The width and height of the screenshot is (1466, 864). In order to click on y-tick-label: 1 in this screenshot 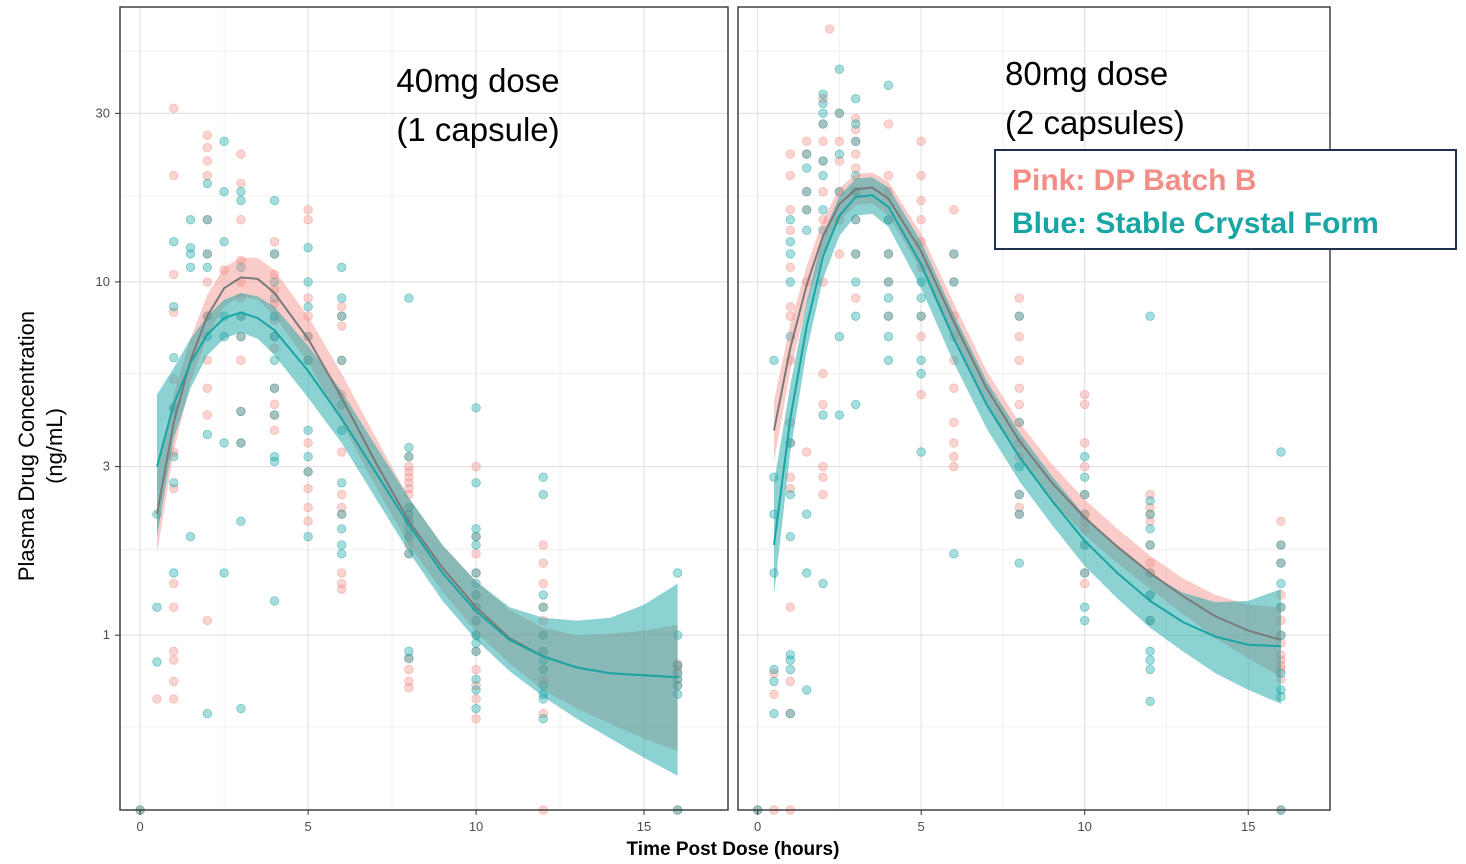, I will do `click(106, 634)`.